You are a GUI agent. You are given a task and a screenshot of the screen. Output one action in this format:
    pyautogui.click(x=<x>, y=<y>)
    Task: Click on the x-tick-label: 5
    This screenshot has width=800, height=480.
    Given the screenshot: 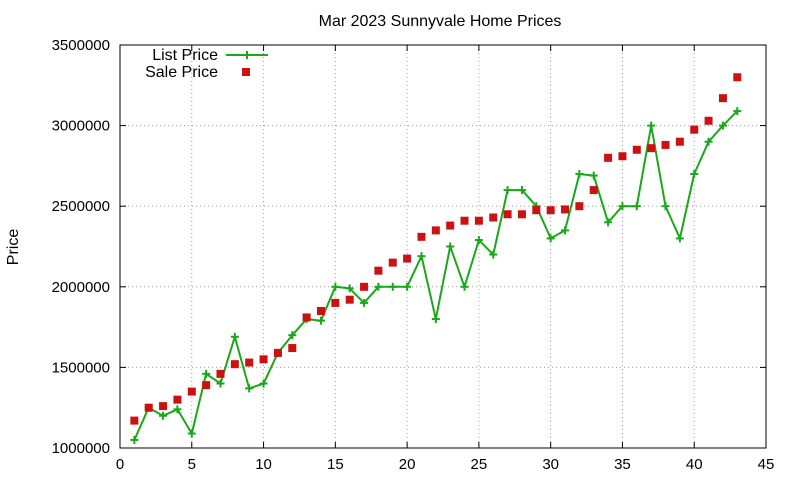 What is the action you would take?
    pyautogui.click(x=192, y=464)
    